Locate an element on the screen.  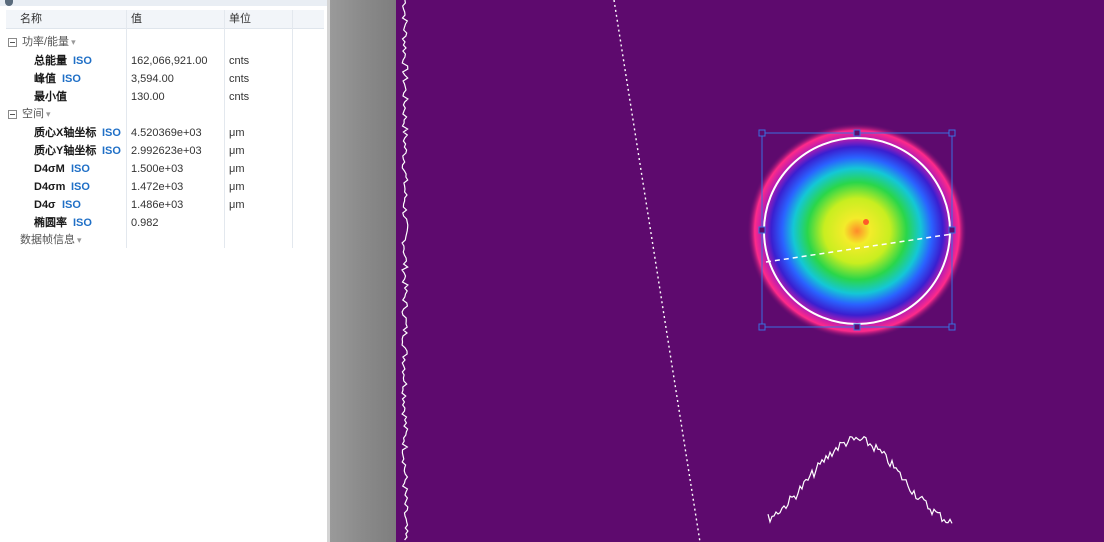
property-value: 130.00 is located at coordinates (148, 97).